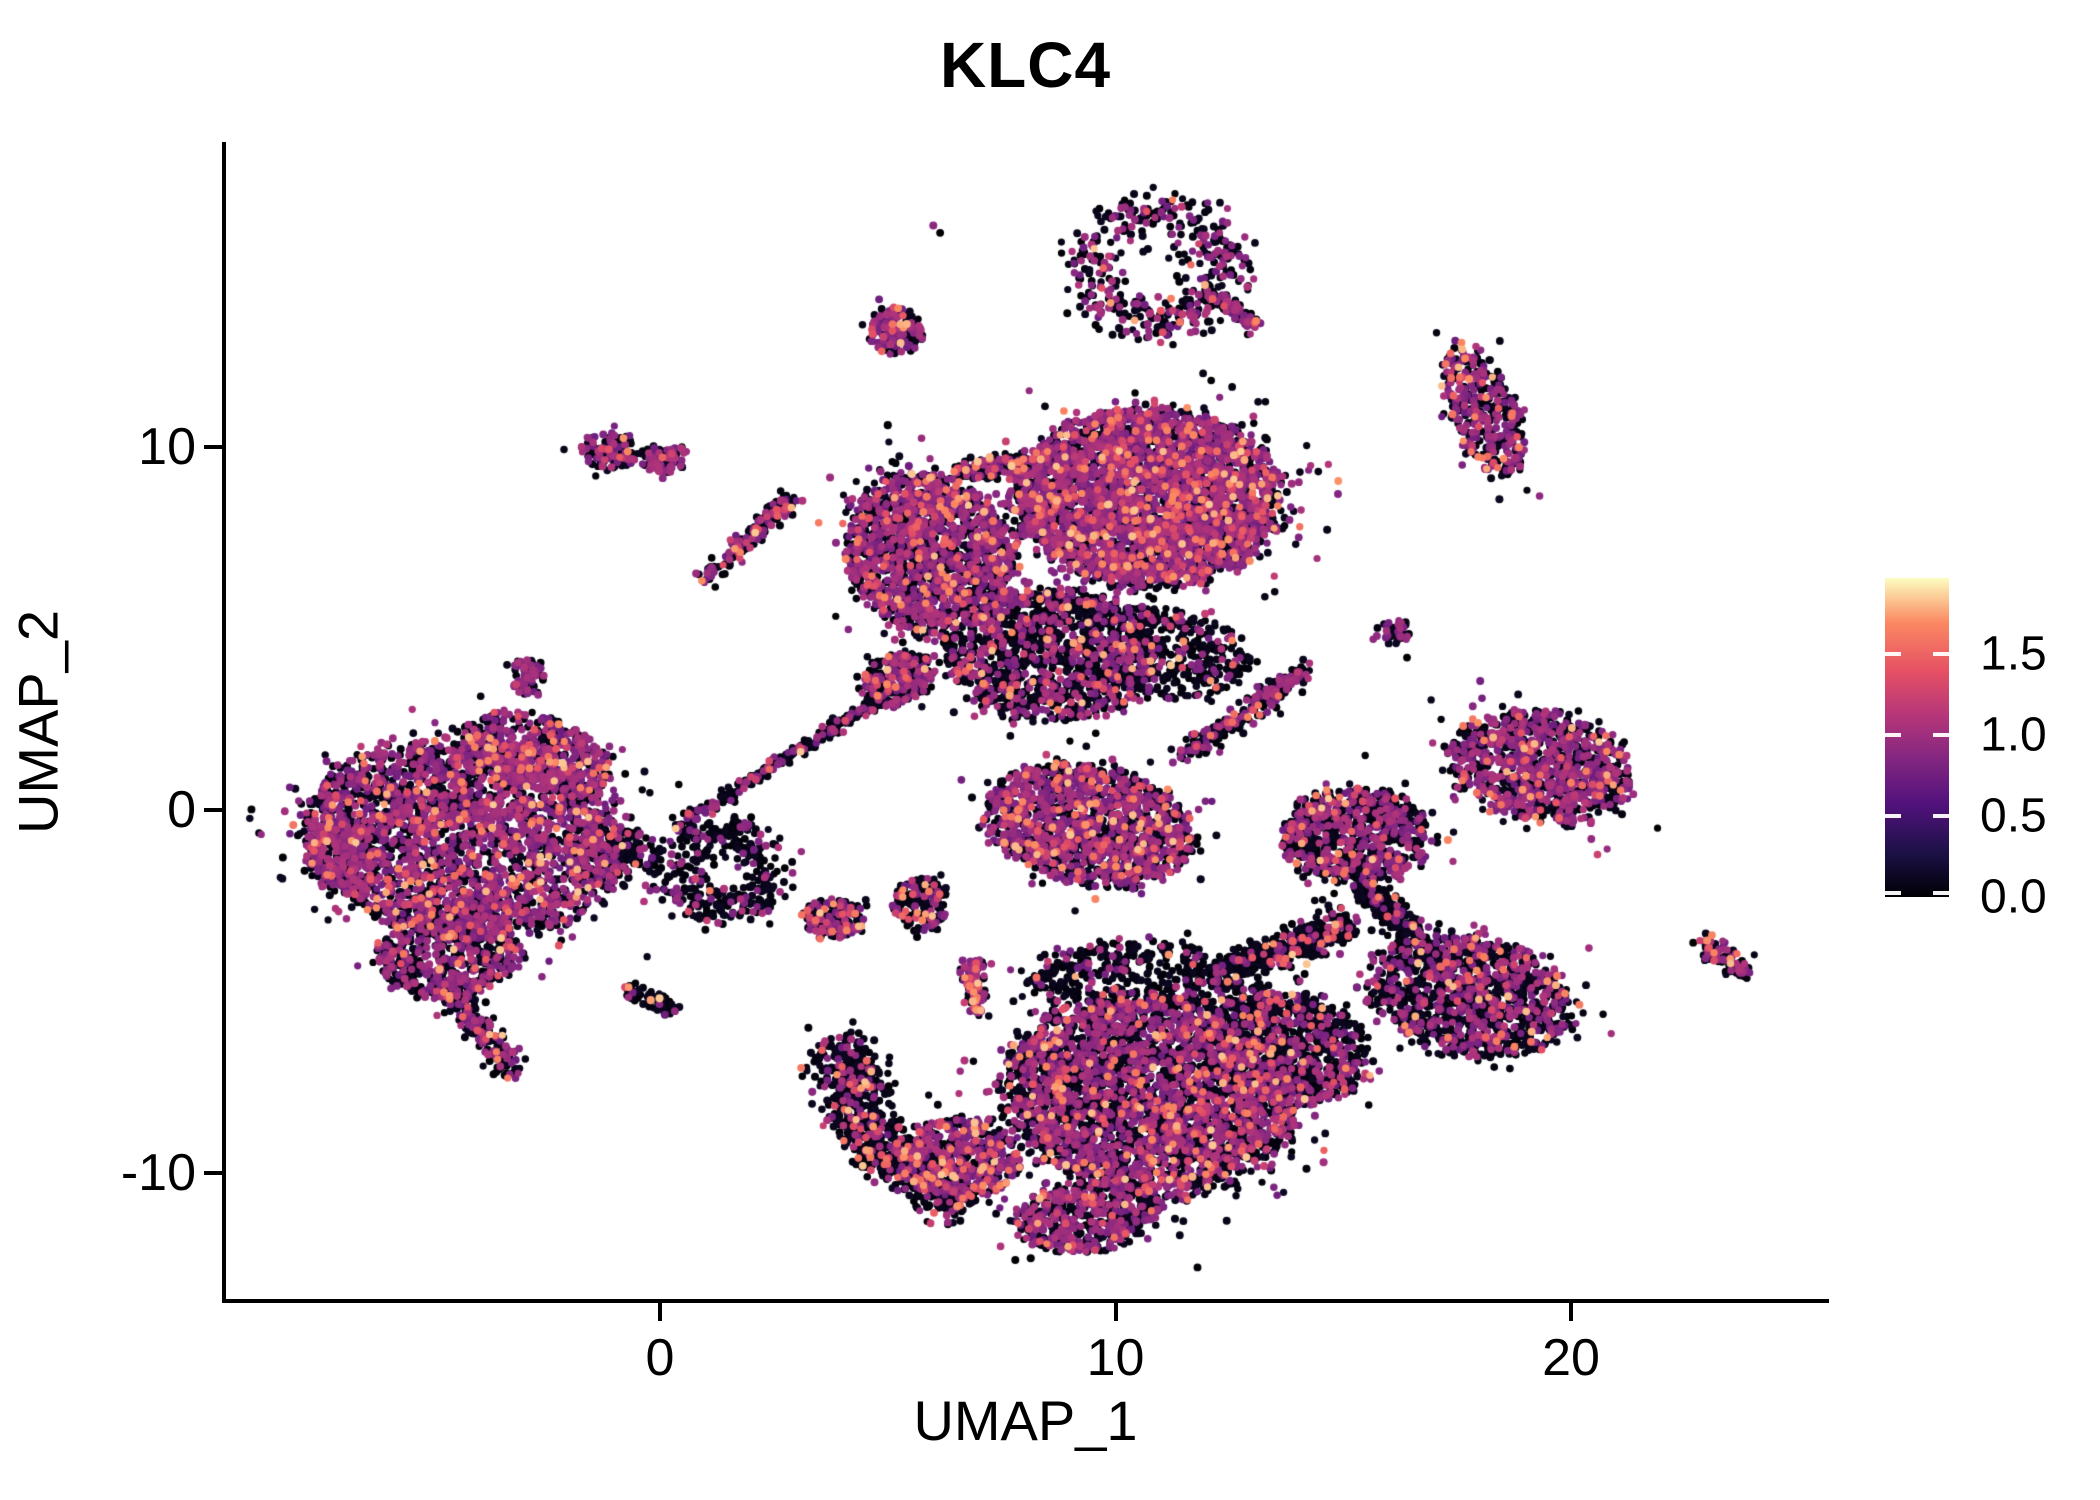  Describe the element at coordinates (158, 1173) in the screenshot. I see `y-tick-label: -10` at that location.